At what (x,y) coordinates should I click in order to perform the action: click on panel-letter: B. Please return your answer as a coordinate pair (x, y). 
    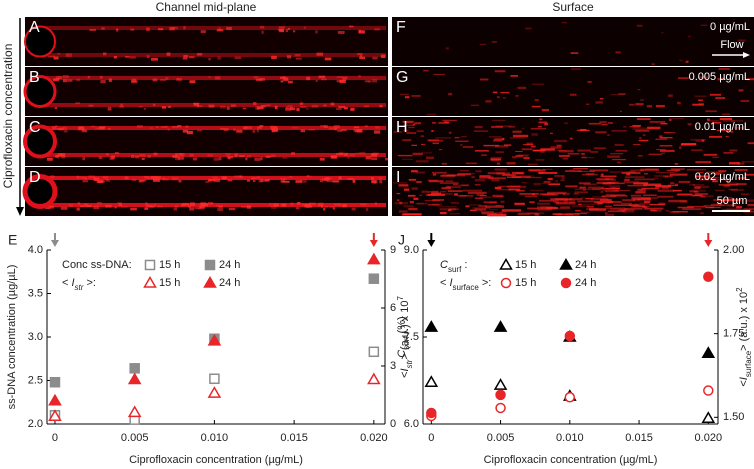
    Looking at the image, I should click on (34, 77).